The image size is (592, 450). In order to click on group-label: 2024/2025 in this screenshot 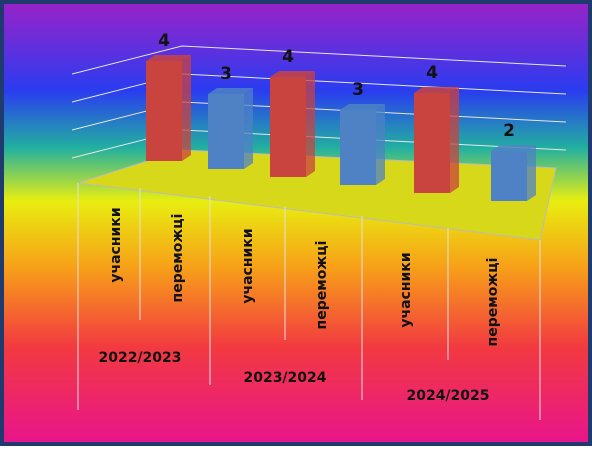, I will do `click(447, 396)`.